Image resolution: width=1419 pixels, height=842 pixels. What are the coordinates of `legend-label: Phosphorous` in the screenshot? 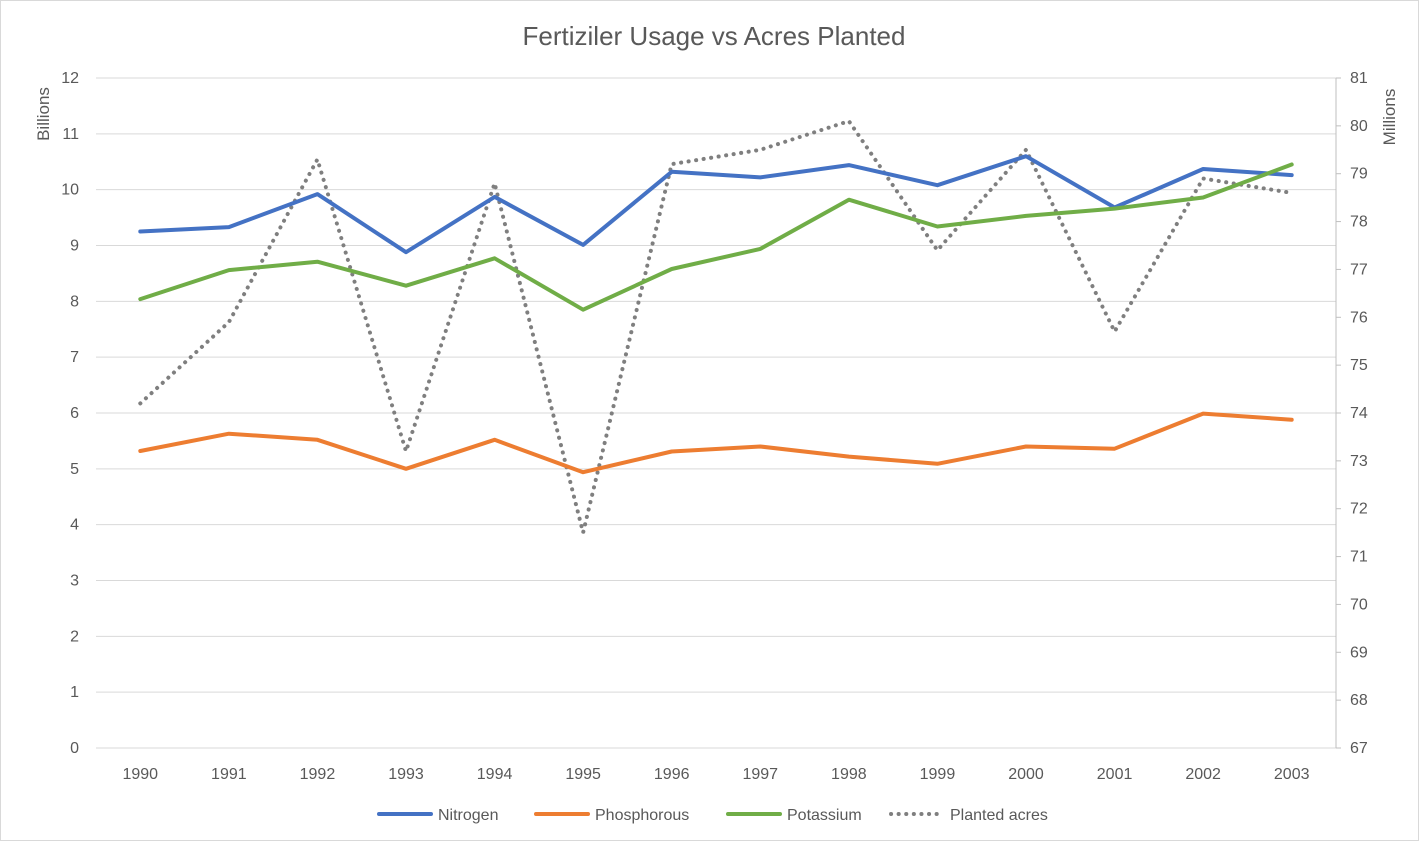 It's located at (642, 815).